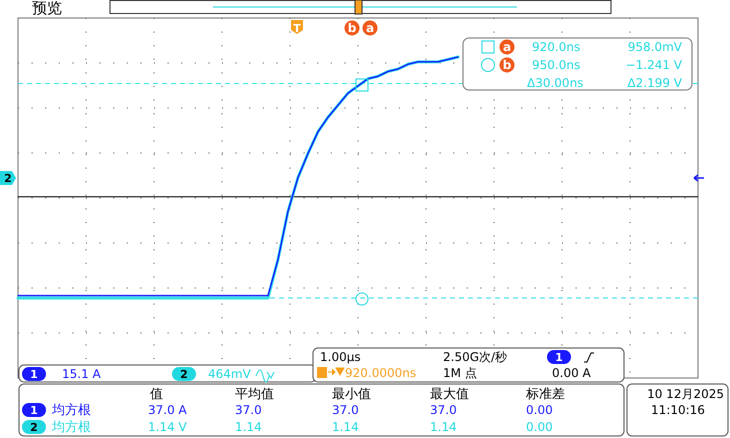 Image resolution: width=730 pixels, height=438 pixels. I want to click on annotation: −1.241 V, so click(654, 65).